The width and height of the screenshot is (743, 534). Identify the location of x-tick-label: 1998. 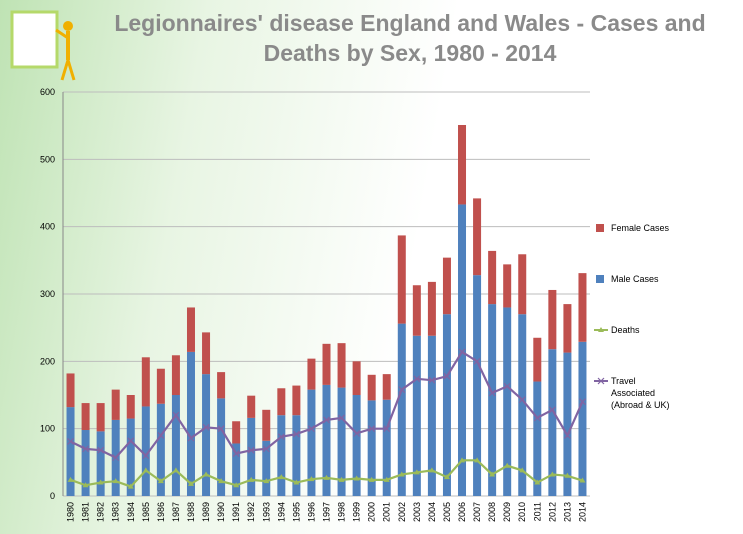
(342, 512).